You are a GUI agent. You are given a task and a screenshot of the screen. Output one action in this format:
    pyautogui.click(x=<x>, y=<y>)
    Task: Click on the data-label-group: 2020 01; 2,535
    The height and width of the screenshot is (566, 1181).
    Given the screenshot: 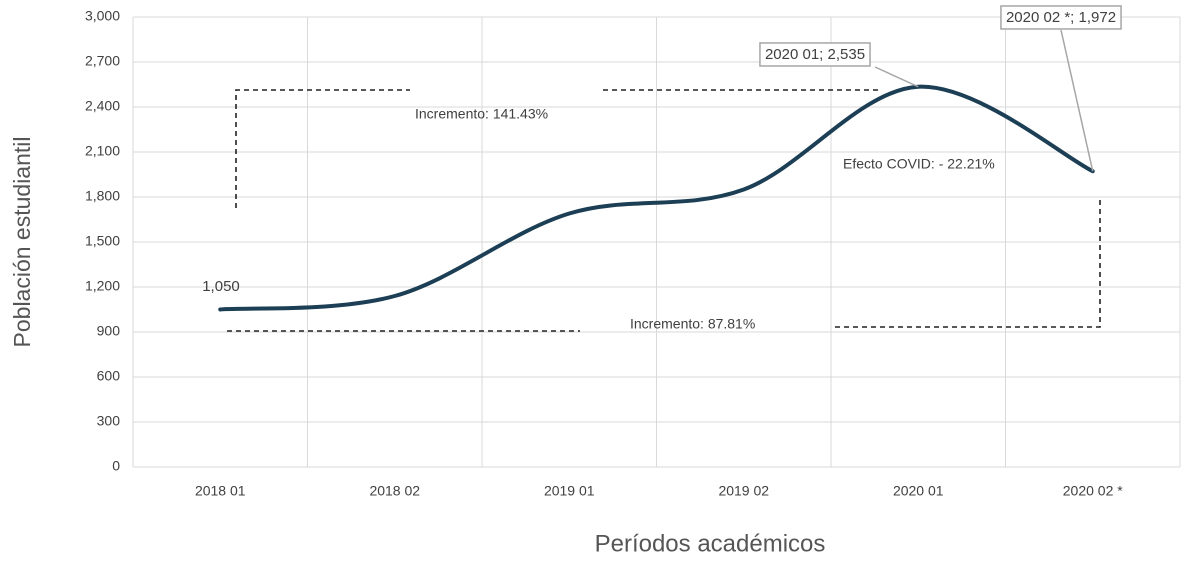 What is the action you would take?
    pyautogui.click(x=839, y=65)
    